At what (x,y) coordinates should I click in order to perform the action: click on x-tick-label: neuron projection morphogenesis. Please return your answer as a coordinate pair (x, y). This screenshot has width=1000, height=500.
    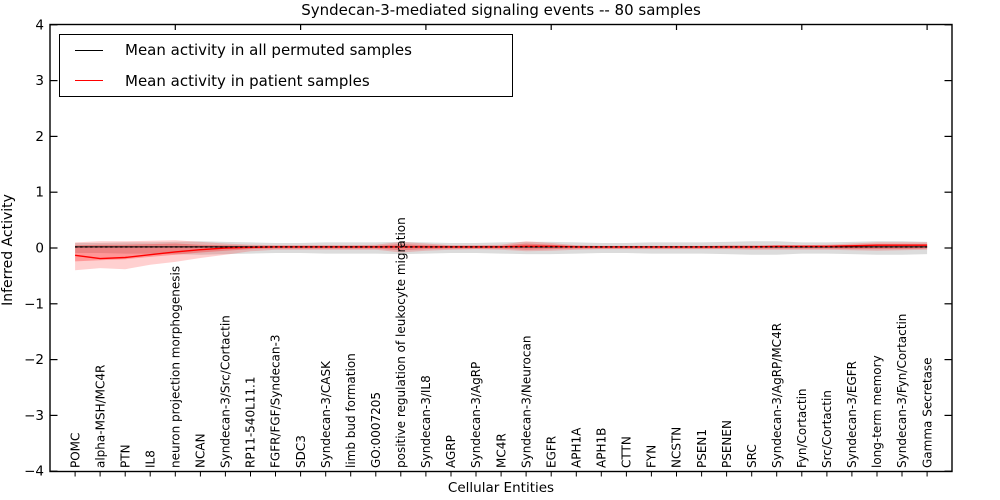
    Looking at the image, I should click on (176, 367).